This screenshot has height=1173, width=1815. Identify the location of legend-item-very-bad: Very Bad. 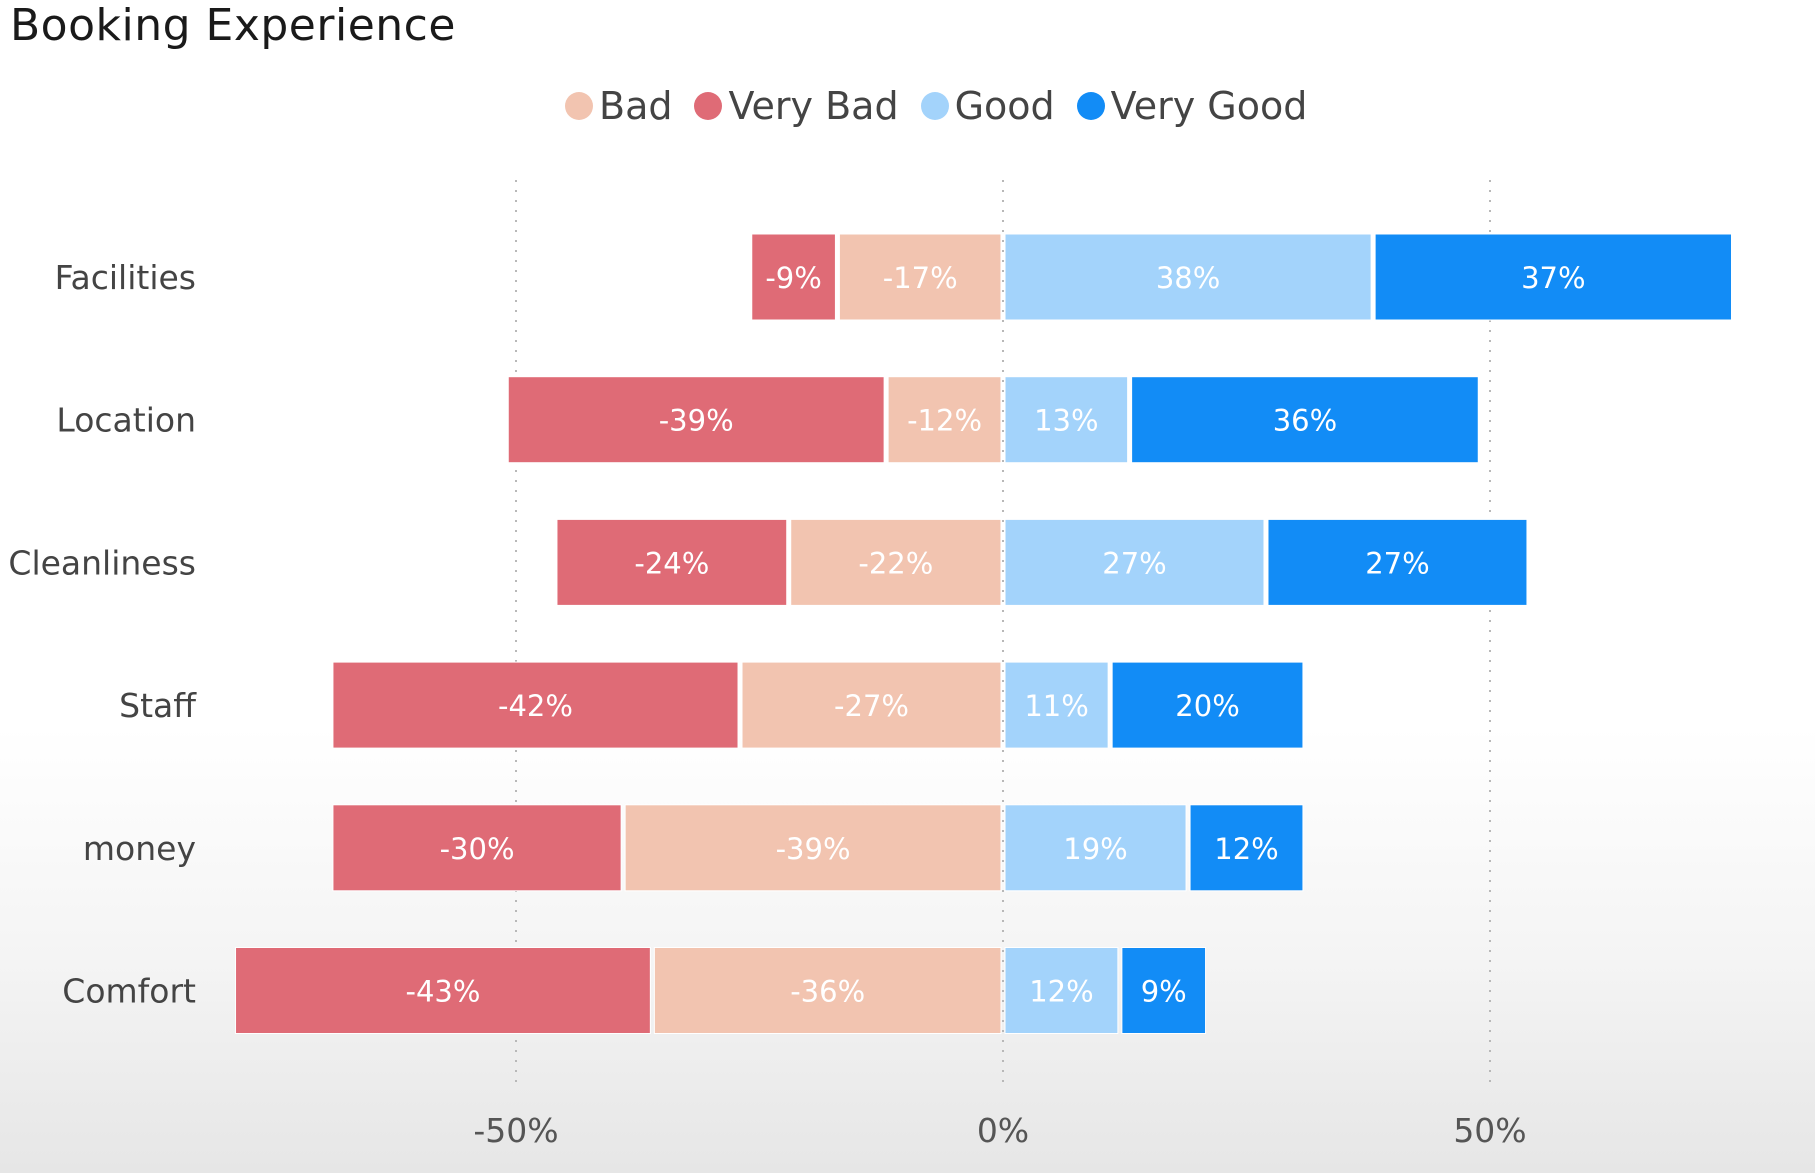
(796, 106).